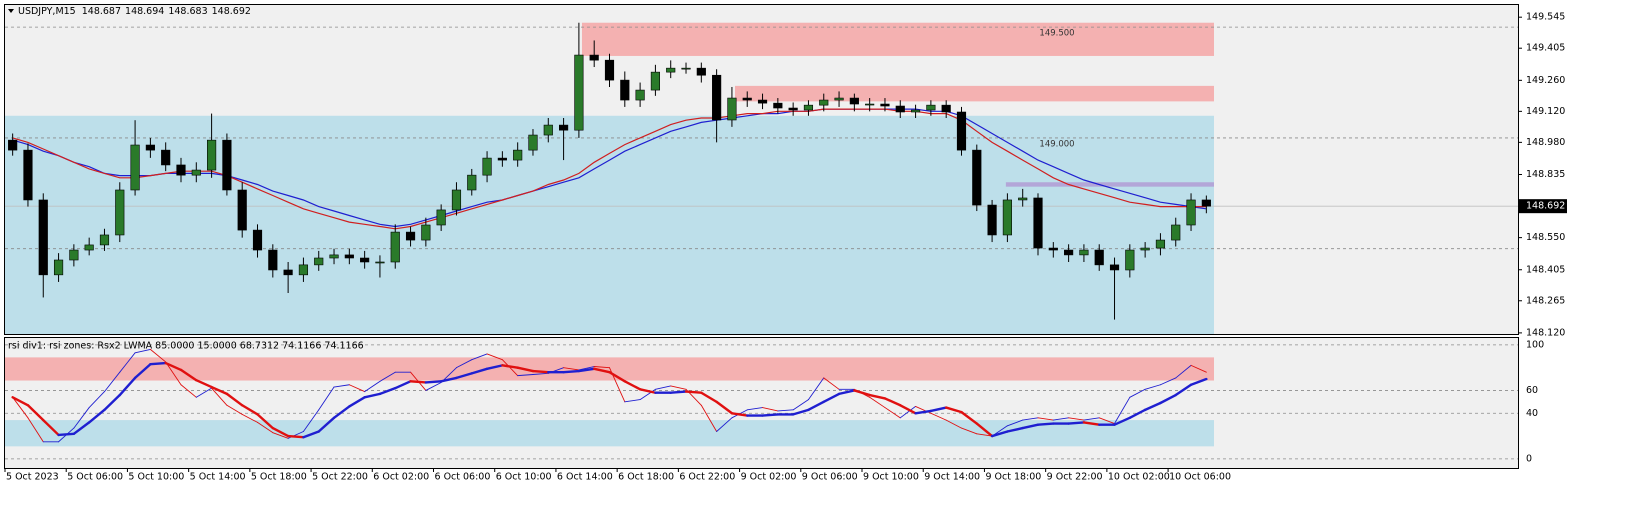  I want to click on level-label: 149.000, so click(1056, 144).